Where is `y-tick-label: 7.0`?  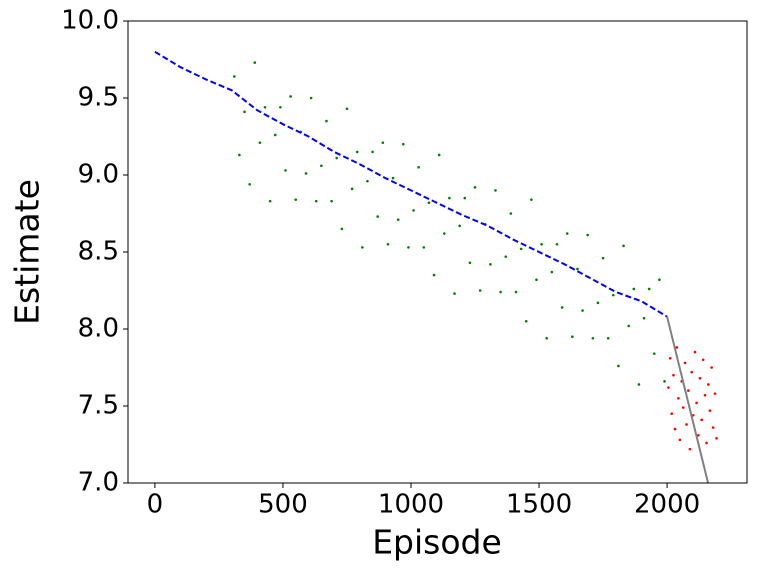 y-tick-label: 7.0 is located at coordinates (98, 483).